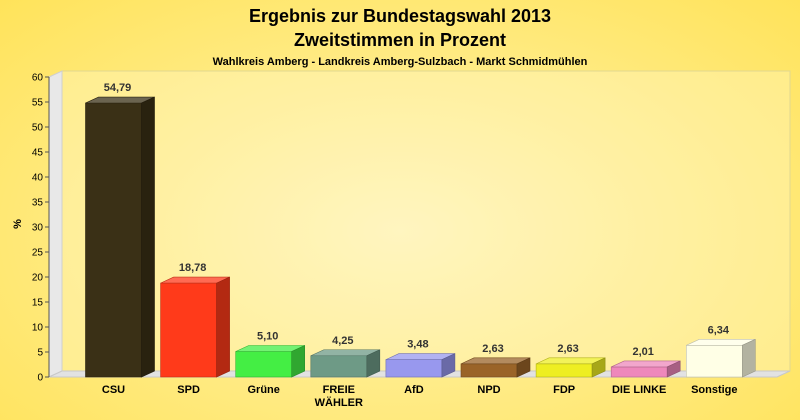  I want to click on y-tick-label: 25, so click(38, 253).